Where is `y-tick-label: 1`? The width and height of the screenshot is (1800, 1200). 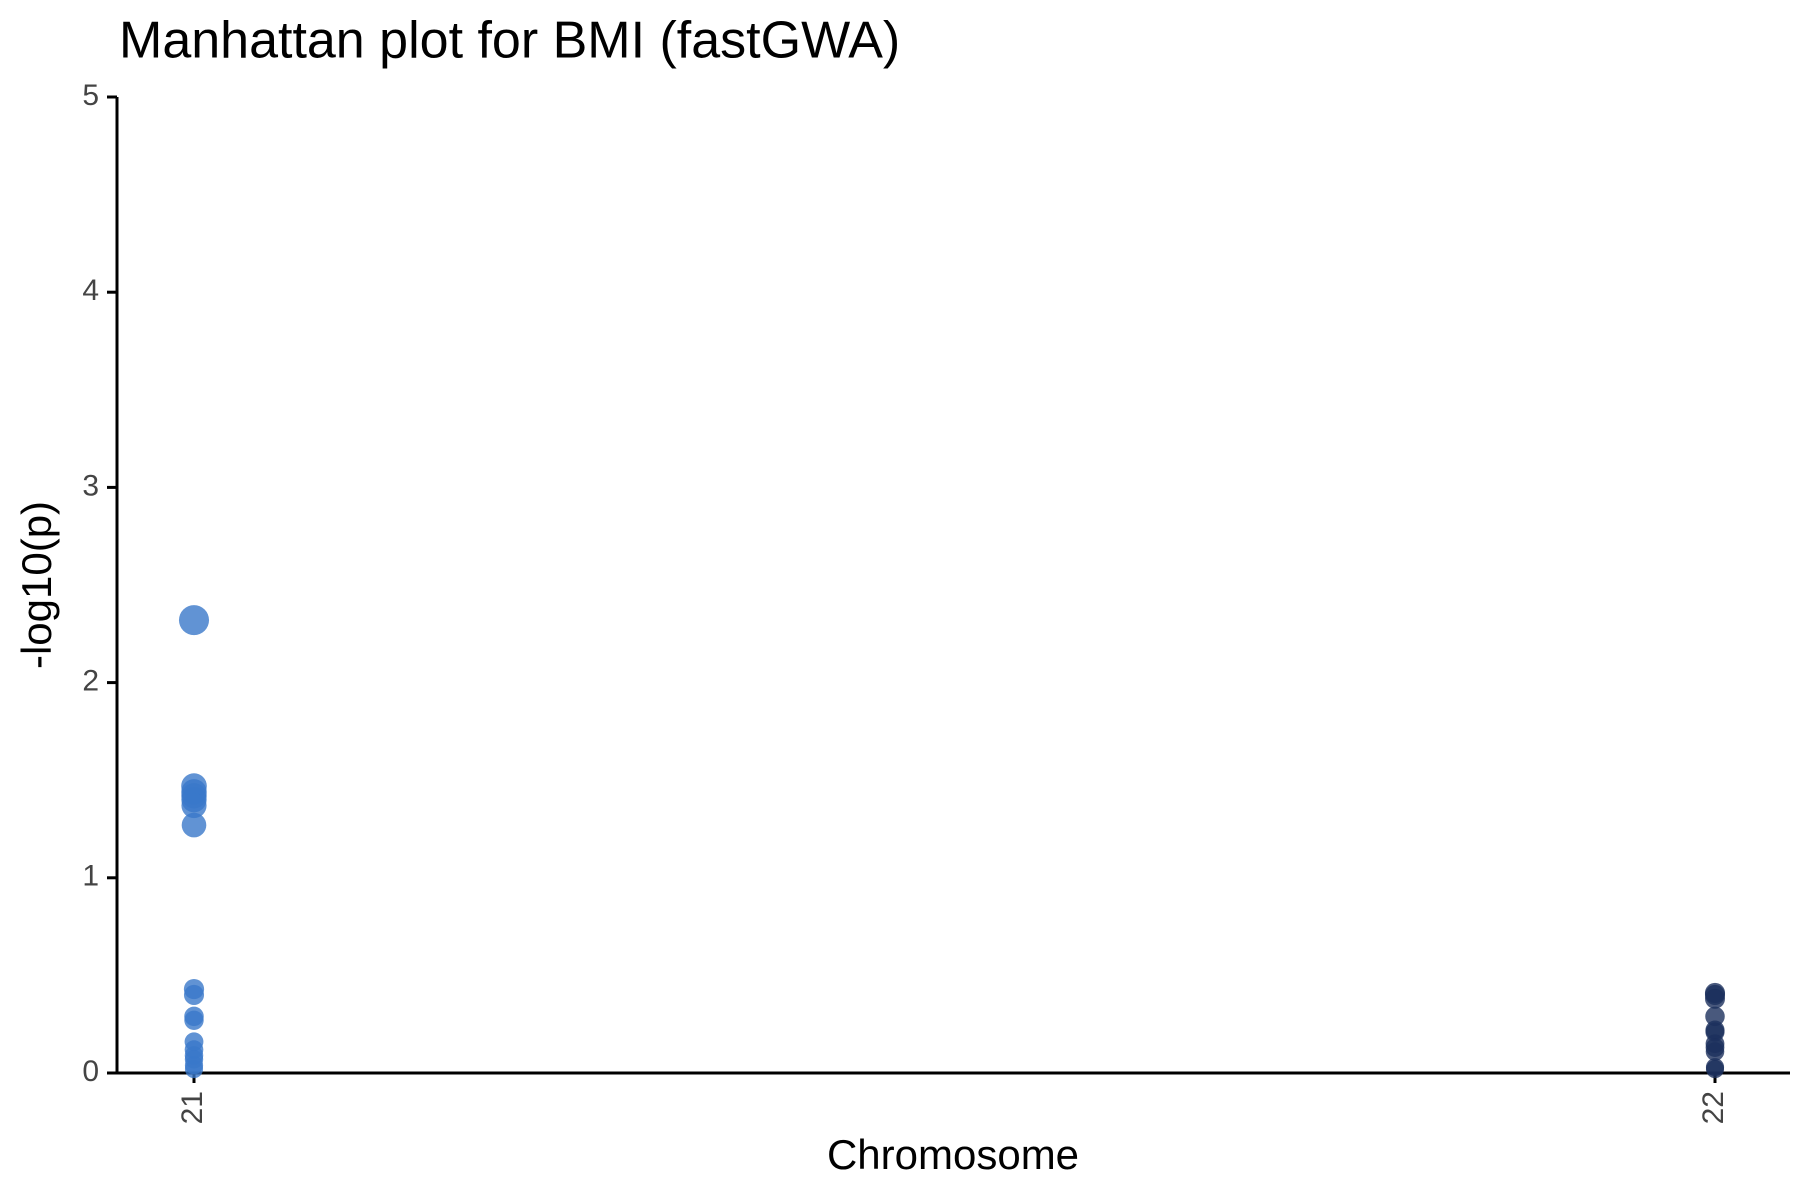
y-tick-label: 1 is located at coordinates (90, 876).